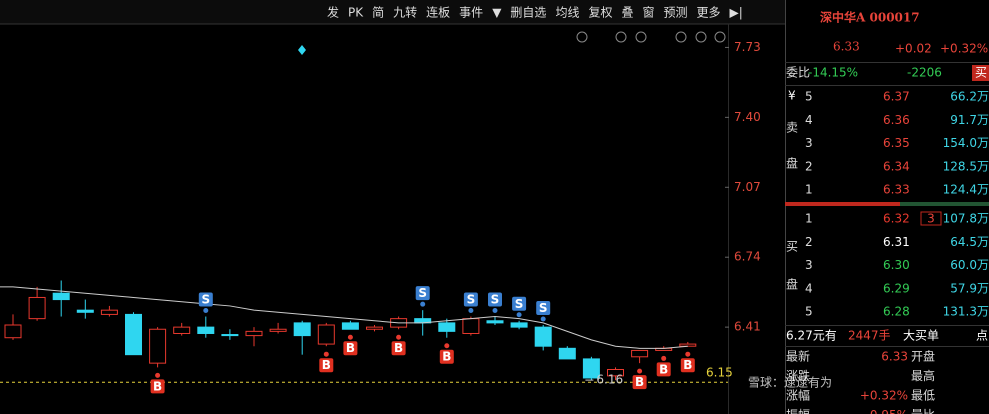  What do you see at coordinates (969, 265) in the screenshot?
I see `bid-volume: 60.0万` at bounding box center [969, 265].